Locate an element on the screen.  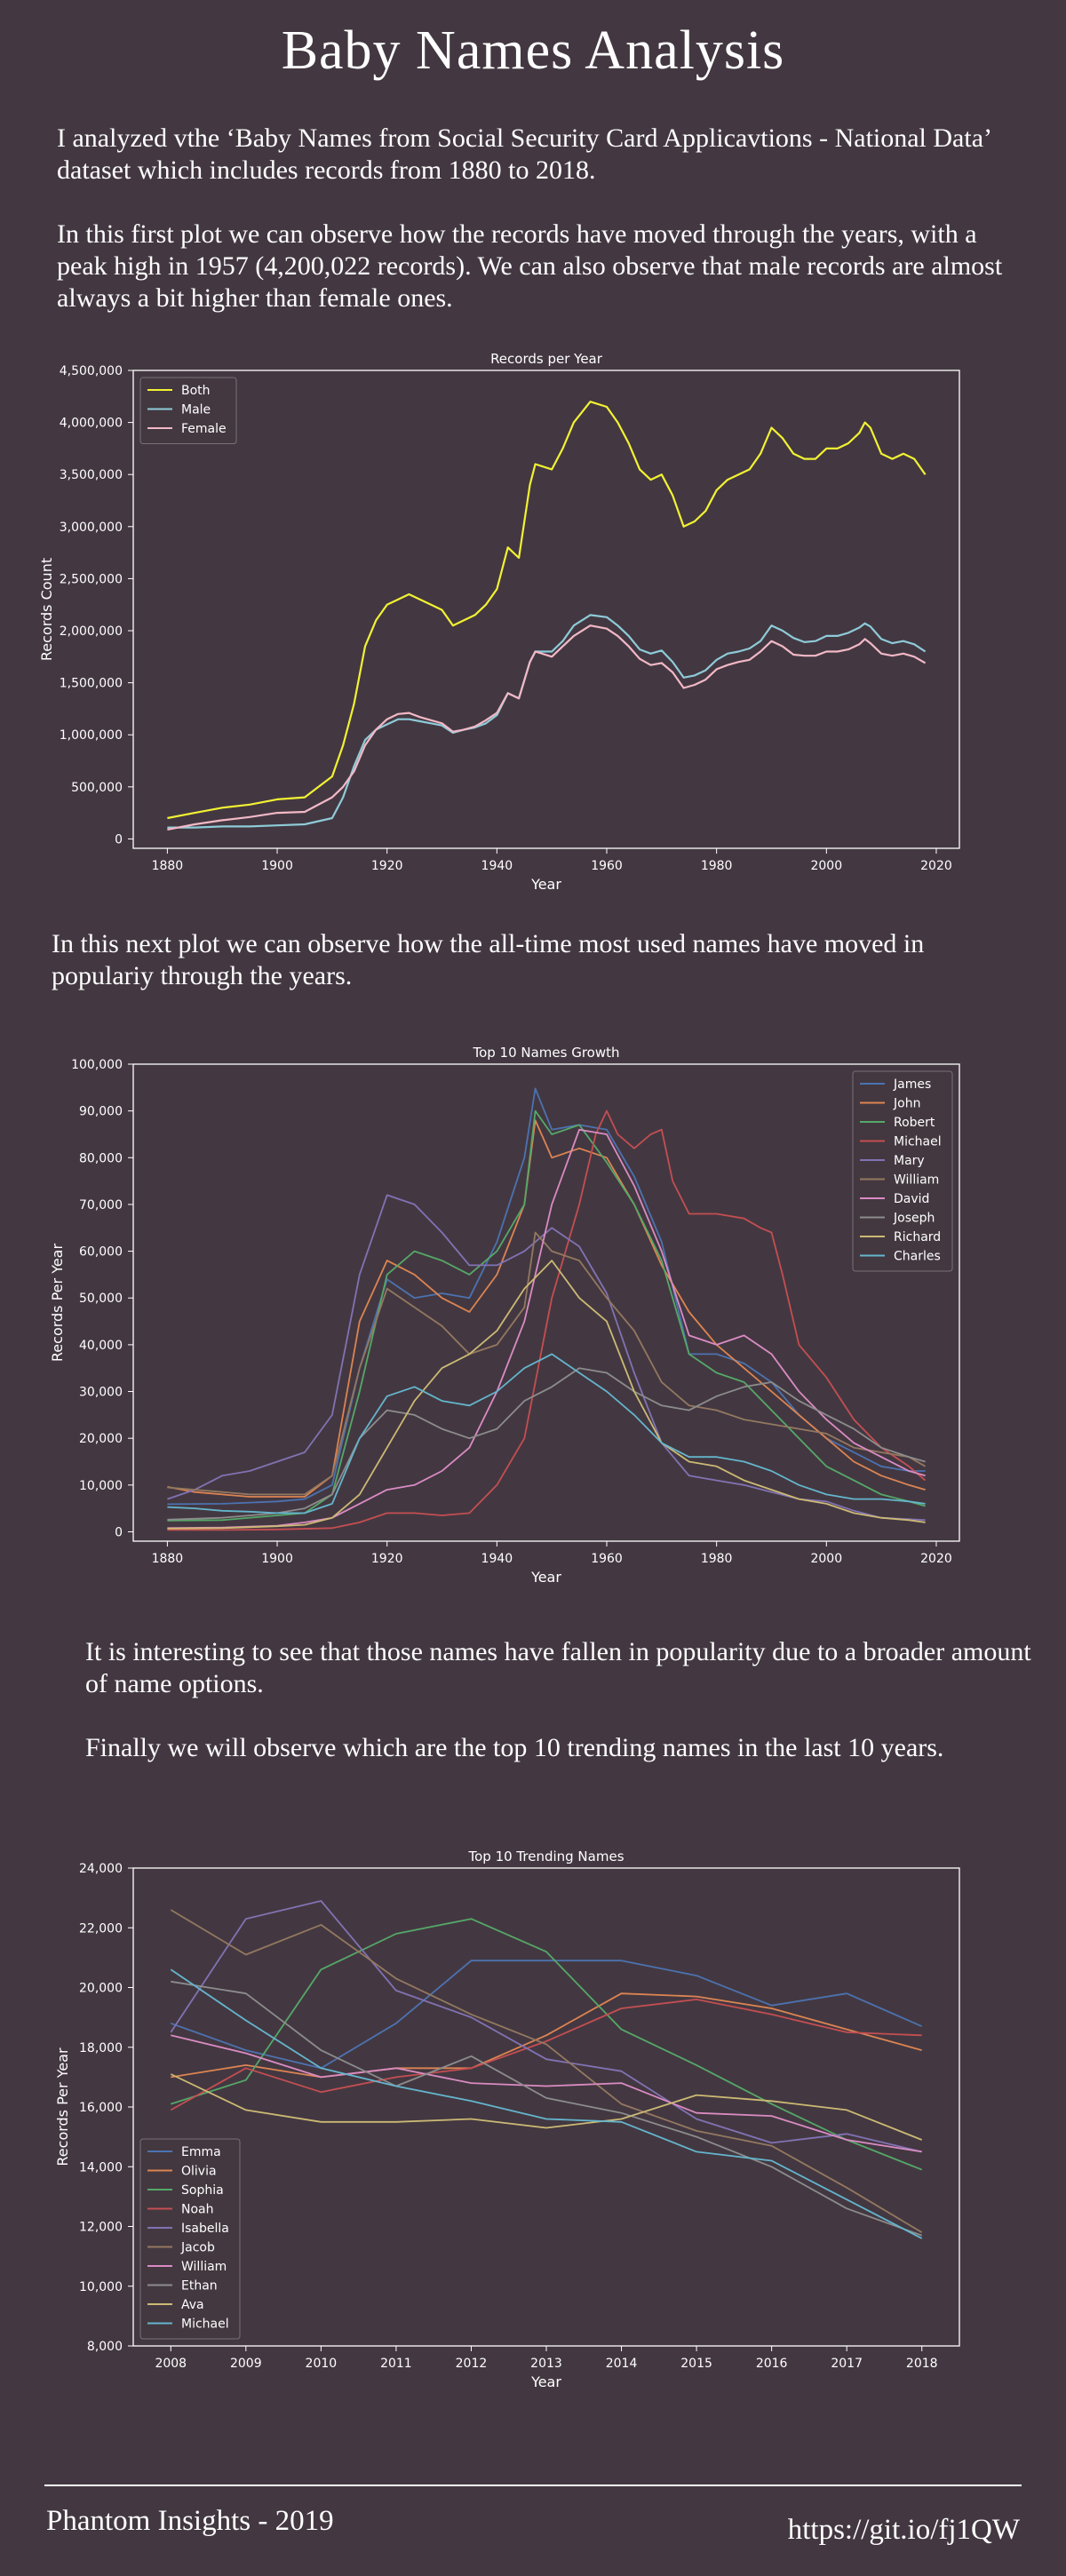
series-line-female is located at coordinates (547, 727).